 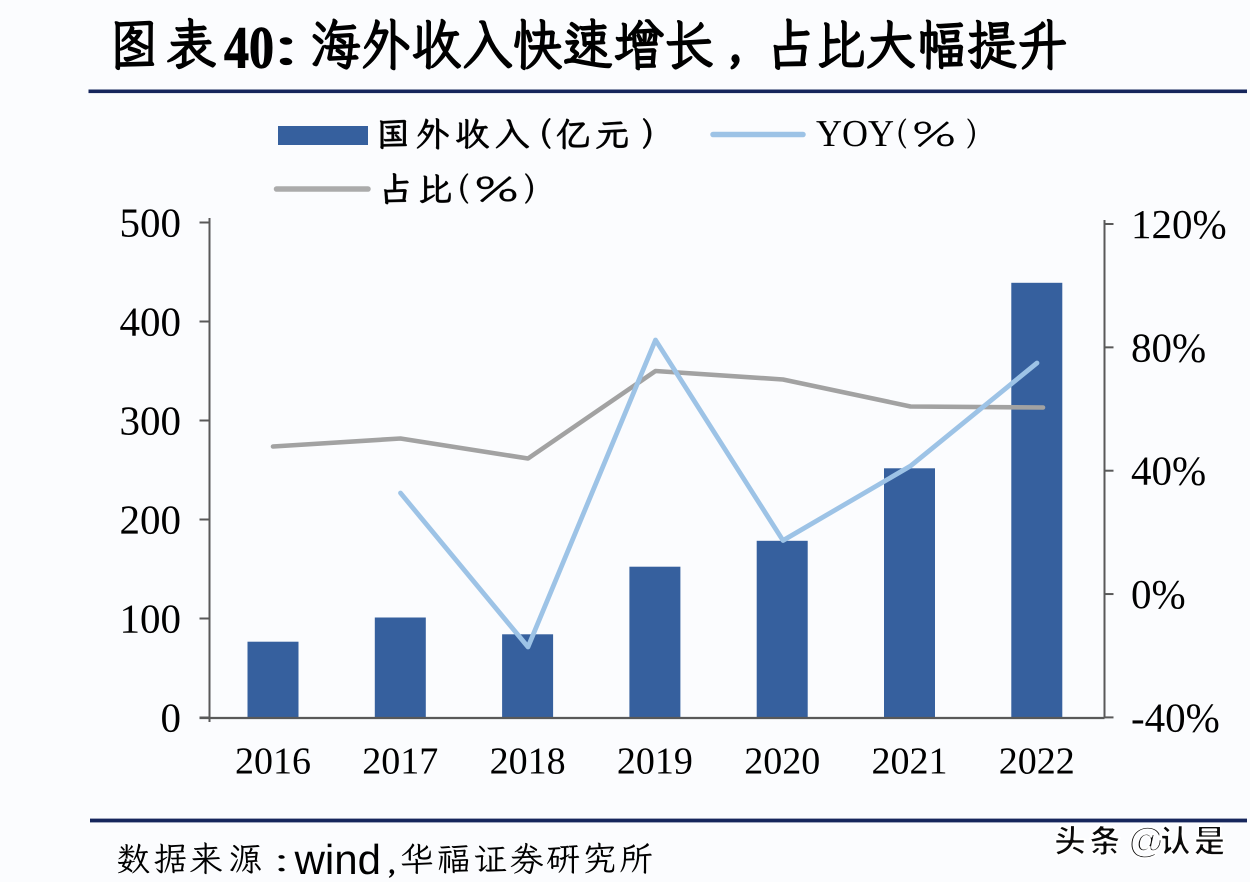 What do you see at coordinates (151, 520) in the screenshot?
I see `svg-text: 200` at bounding box center [151, 520].